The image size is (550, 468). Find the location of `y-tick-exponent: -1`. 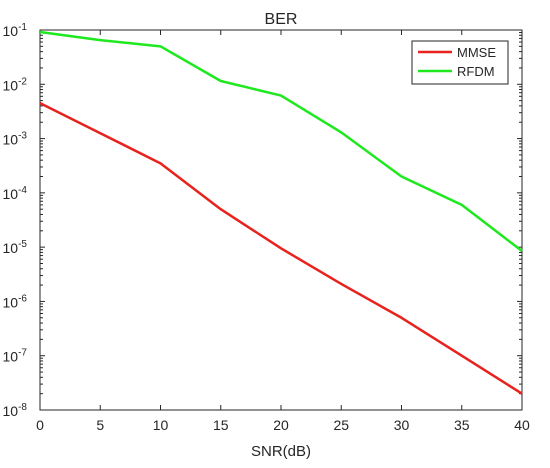

y-tick-exponent: -1 is located at coordinates (22, 27).